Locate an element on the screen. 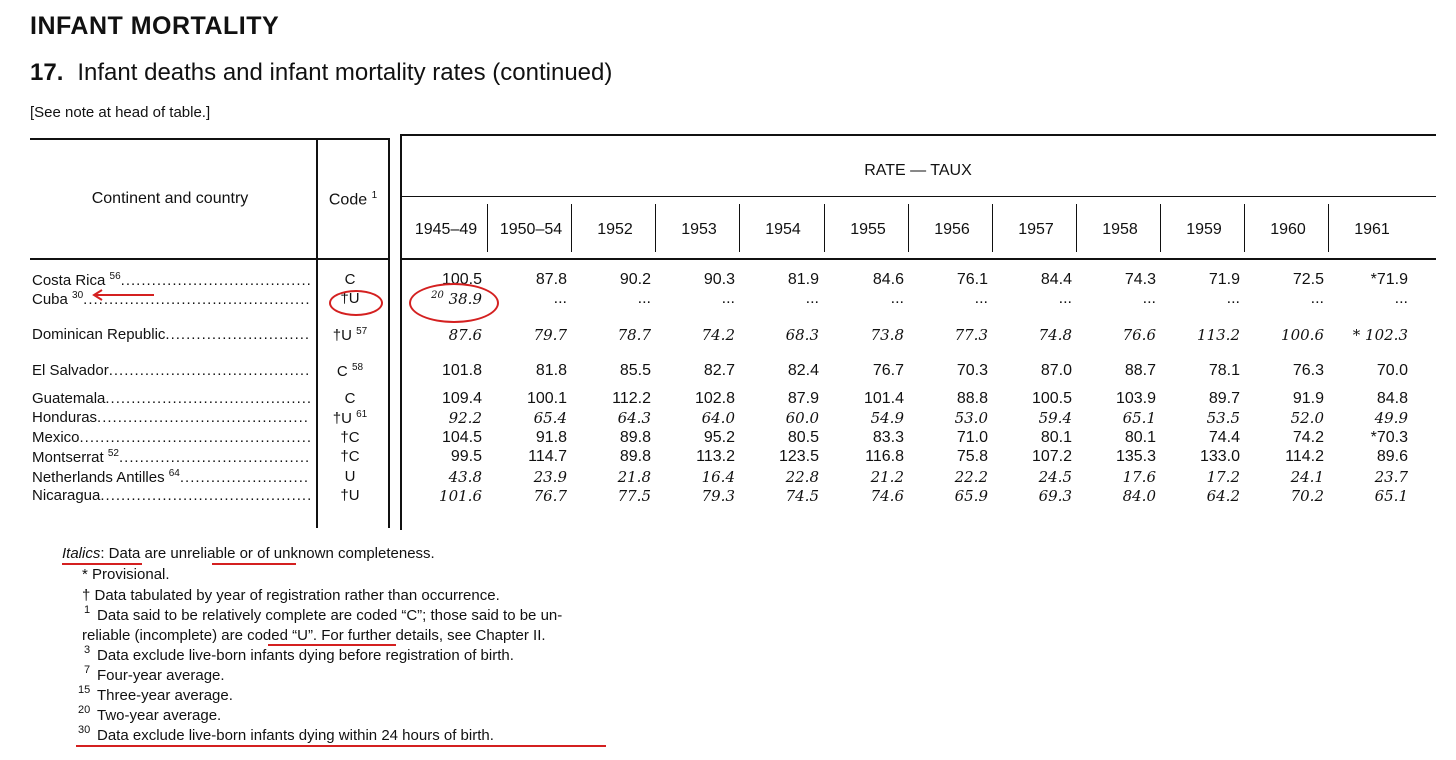  rate-cell: 71.0 is located at coordinates (972, 437).